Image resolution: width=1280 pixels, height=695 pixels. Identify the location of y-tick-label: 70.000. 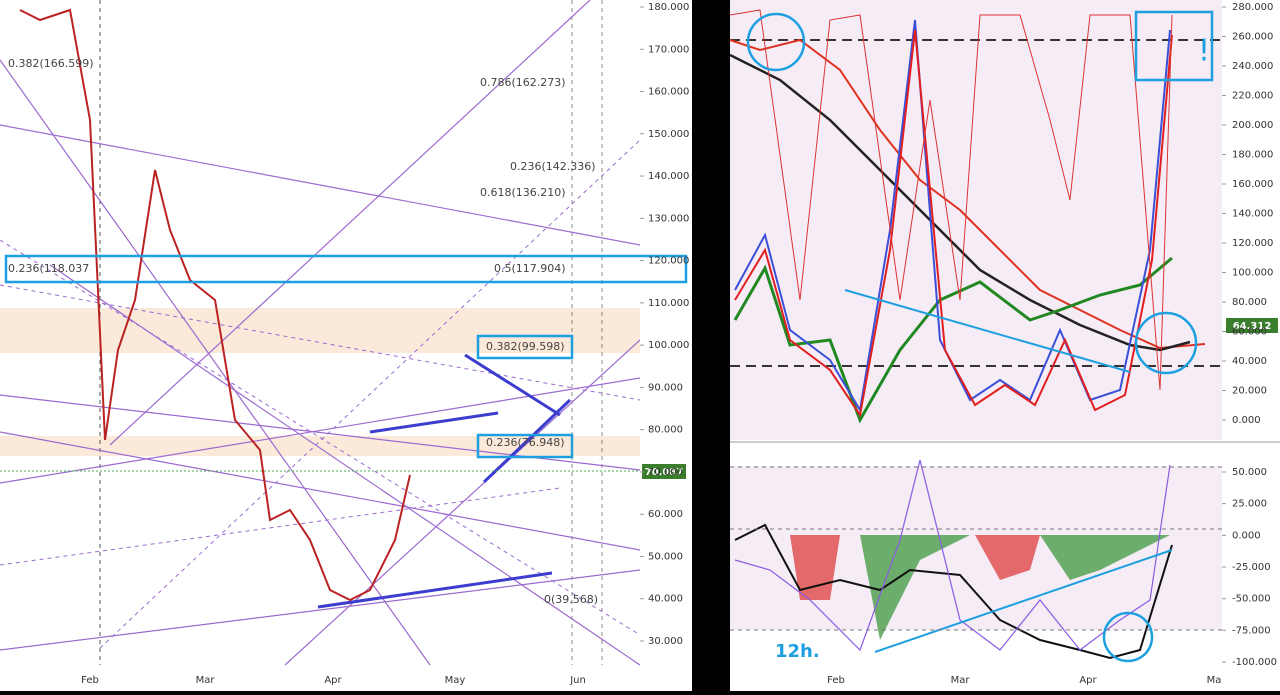
(665, 472).